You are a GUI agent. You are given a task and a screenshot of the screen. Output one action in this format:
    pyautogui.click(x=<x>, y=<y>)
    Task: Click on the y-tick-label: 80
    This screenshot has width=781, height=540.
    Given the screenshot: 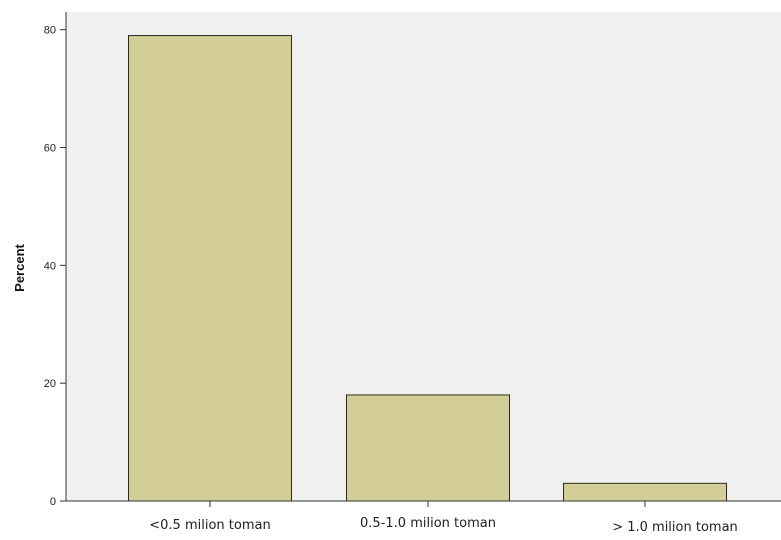 What is the action you would take?
    pyautogui.click(x=50, y=31)
    